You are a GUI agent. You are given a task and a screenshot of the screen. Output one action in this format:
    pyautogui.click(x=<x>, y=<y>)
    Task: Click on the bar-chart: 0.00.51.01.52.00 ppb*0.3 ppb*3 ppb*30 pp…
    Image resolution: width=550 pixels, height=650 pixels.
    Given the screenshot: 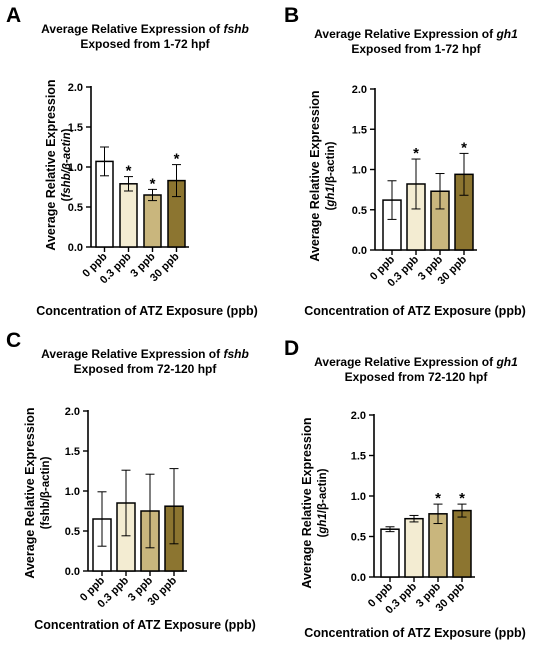 What is the action you would take?
    pyautogui.click(x=128, y=184)
    